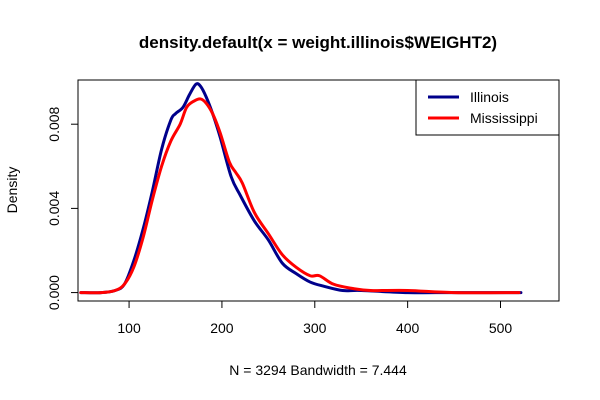 The height and width of the screenshot is (400, 600). Describe the element at coordinates (12, 190) in the screenshot. I see `y-axis-label: Density` at that location.